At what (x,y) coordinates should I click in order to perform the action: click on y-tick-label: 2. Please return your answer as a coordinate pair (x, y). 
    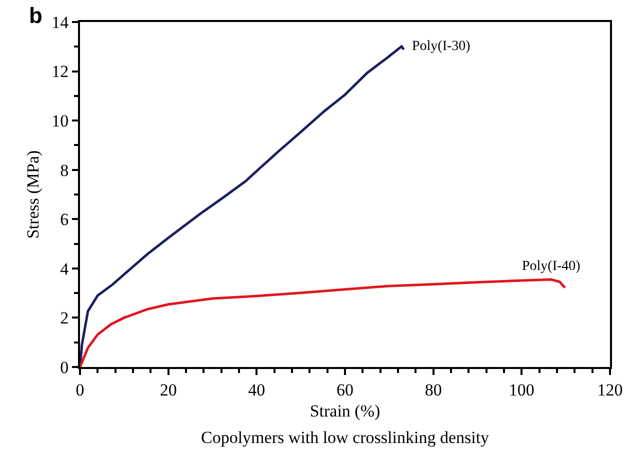
    Looking at the image, I should click on (64, 318).